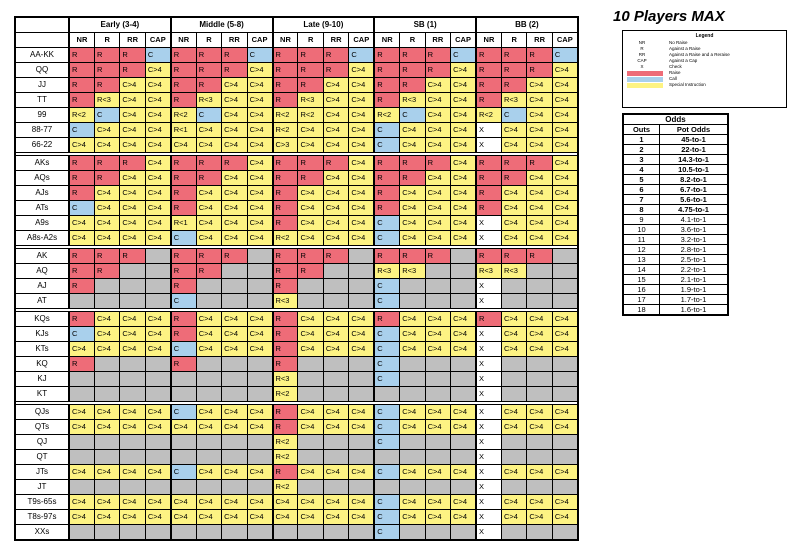 Image resolution: width=800 pixels, height=541 pixels. What do you see at coordinates (675, 249) in the screenshot?
I see `odds-row: 12 2.8-to-1` at bounding box center [675, 249].